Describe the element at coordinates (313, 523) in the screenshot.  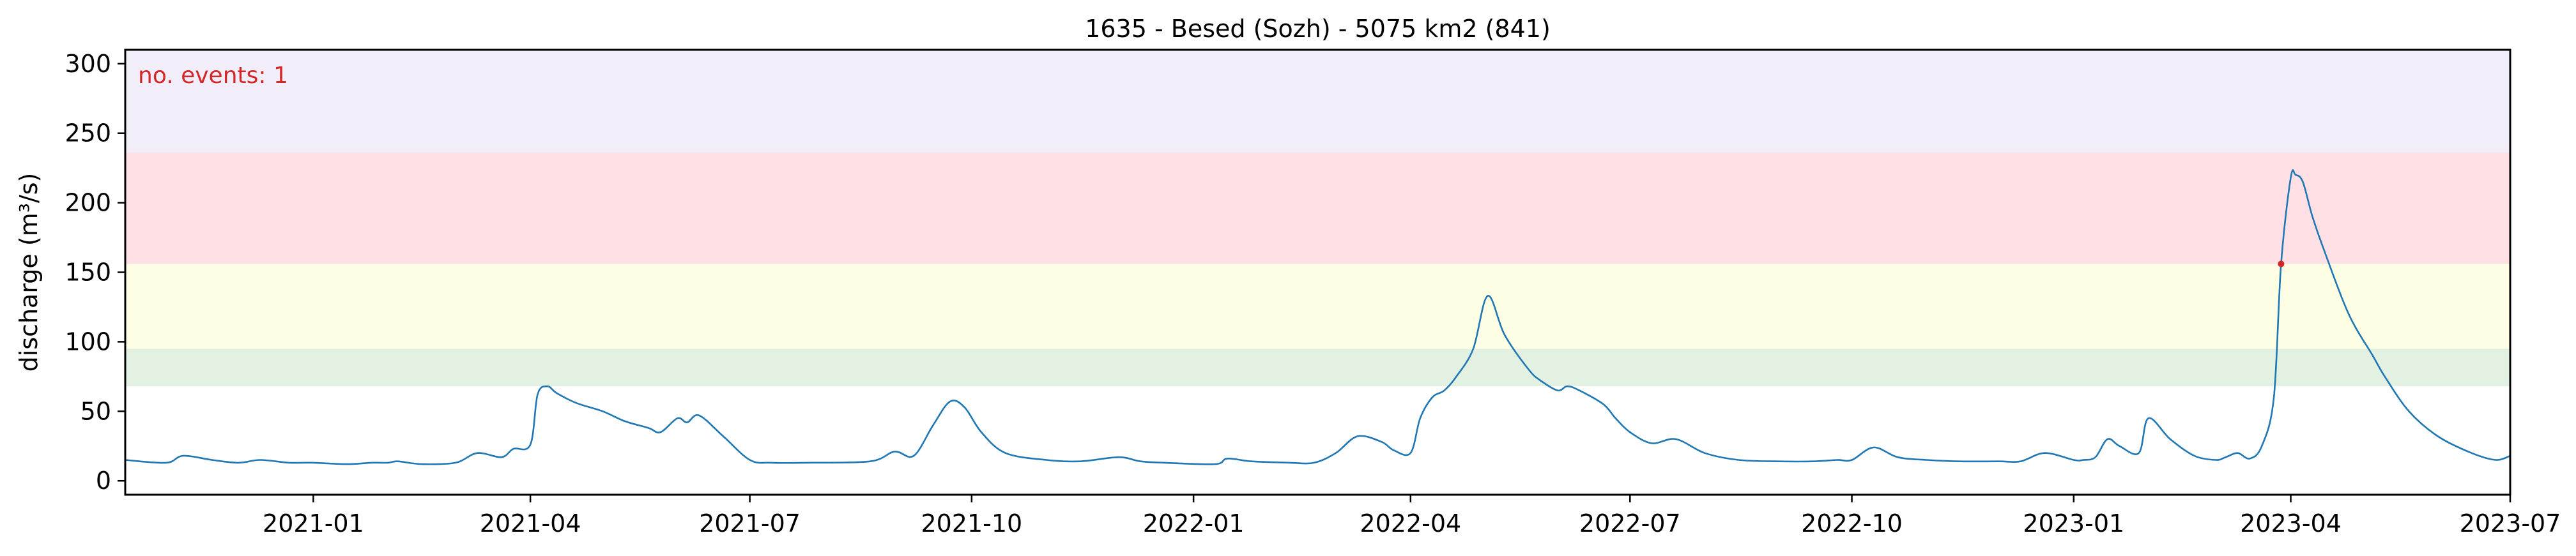
I see `x-tick-label-2021-01: 2021-01` at that location.